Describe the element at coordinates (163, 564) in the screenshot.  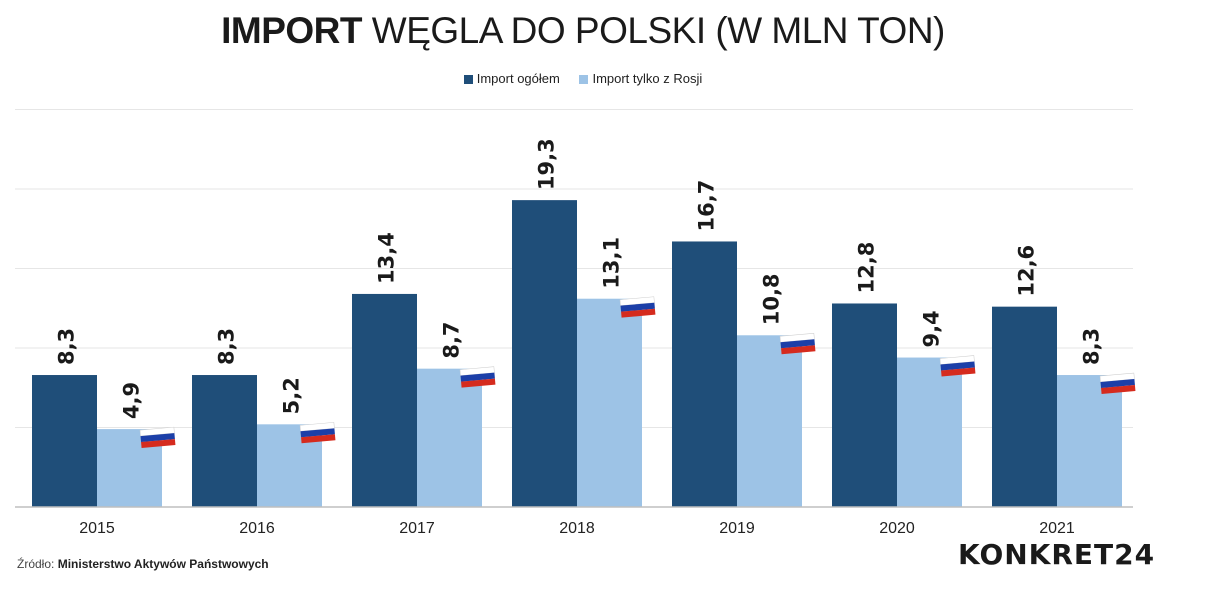
I see `source-text: Ministerstwo Aktywów Państwowych` at that location.